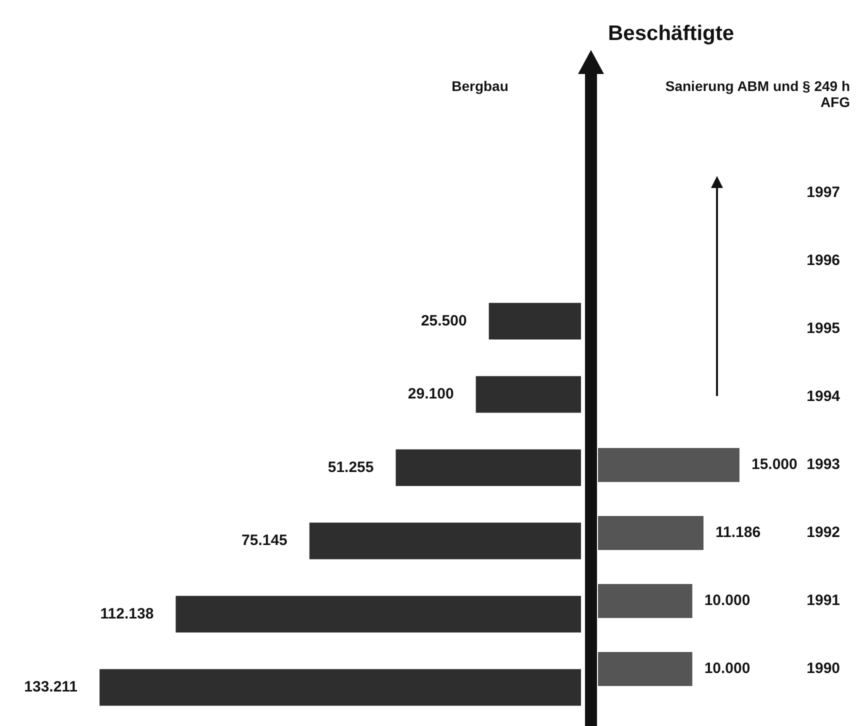  What do you see at coordinates (774, 465) in the screenshot?
I see `data-label: 15.000` at bounding box center [774, 465].